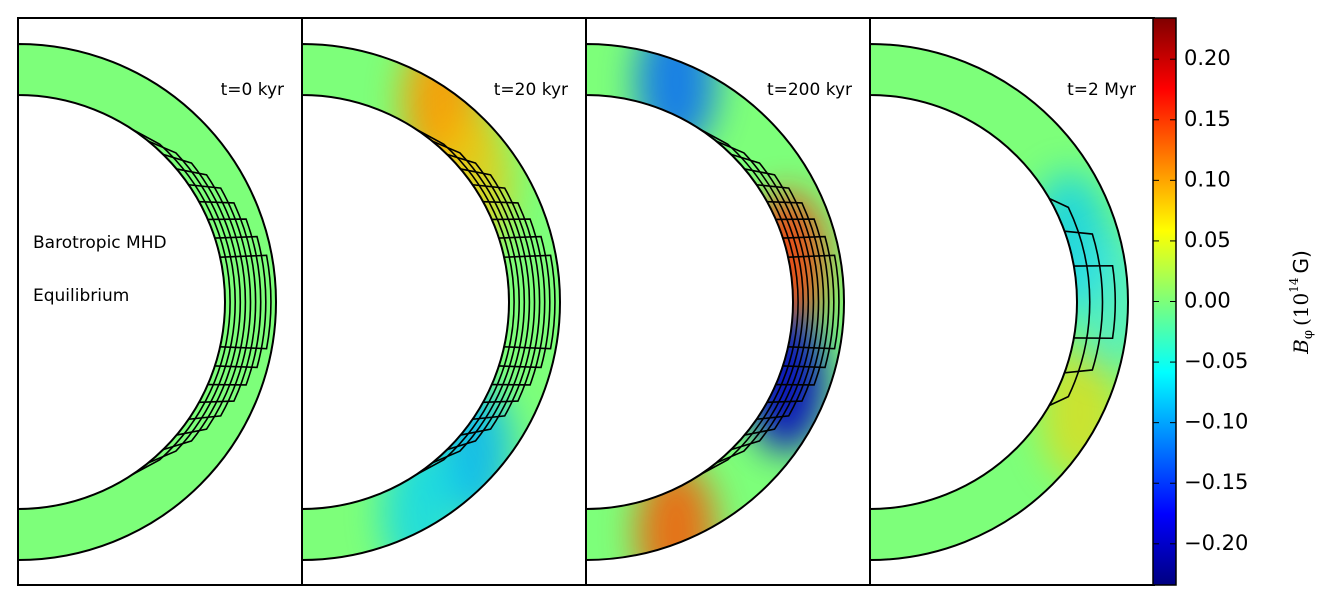 This screenshot has width=1329, height=609. What do you see at coordinates (81, 296) in the screenshot?
I see `annotation: Equilibrium` at bounding box center [81, 296].